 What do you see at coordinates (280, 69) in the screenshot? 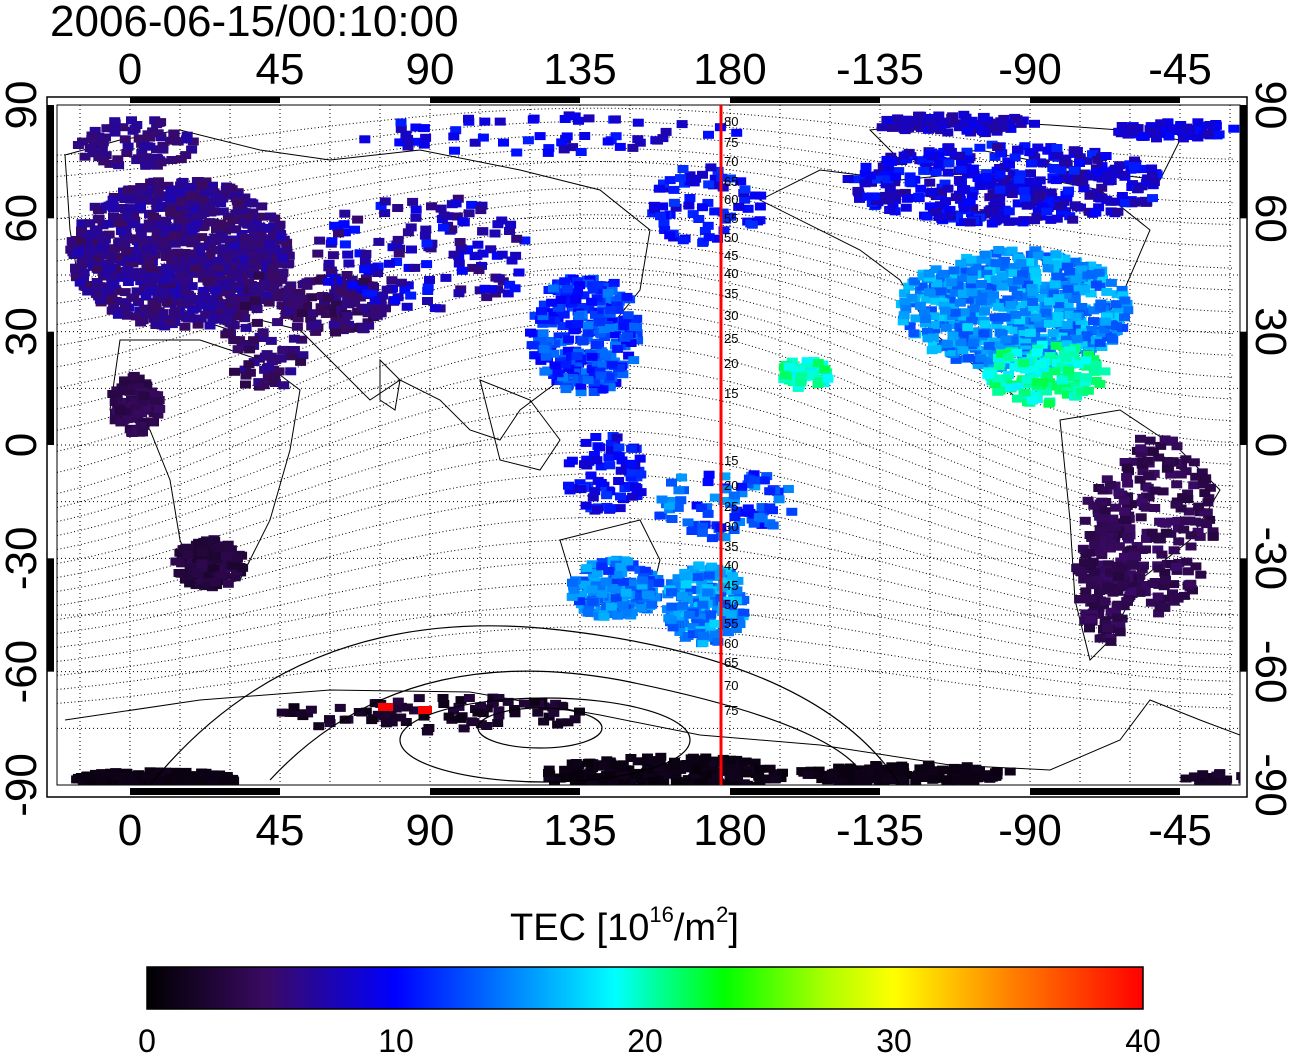
I see `lon-tick-label-top: 45` at bounding box center [280, 69].